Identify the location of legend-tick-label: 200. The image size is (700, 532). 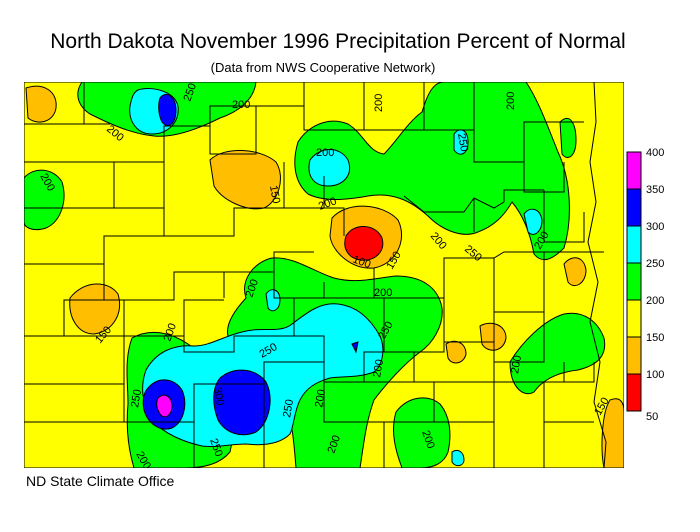
(655, 301).